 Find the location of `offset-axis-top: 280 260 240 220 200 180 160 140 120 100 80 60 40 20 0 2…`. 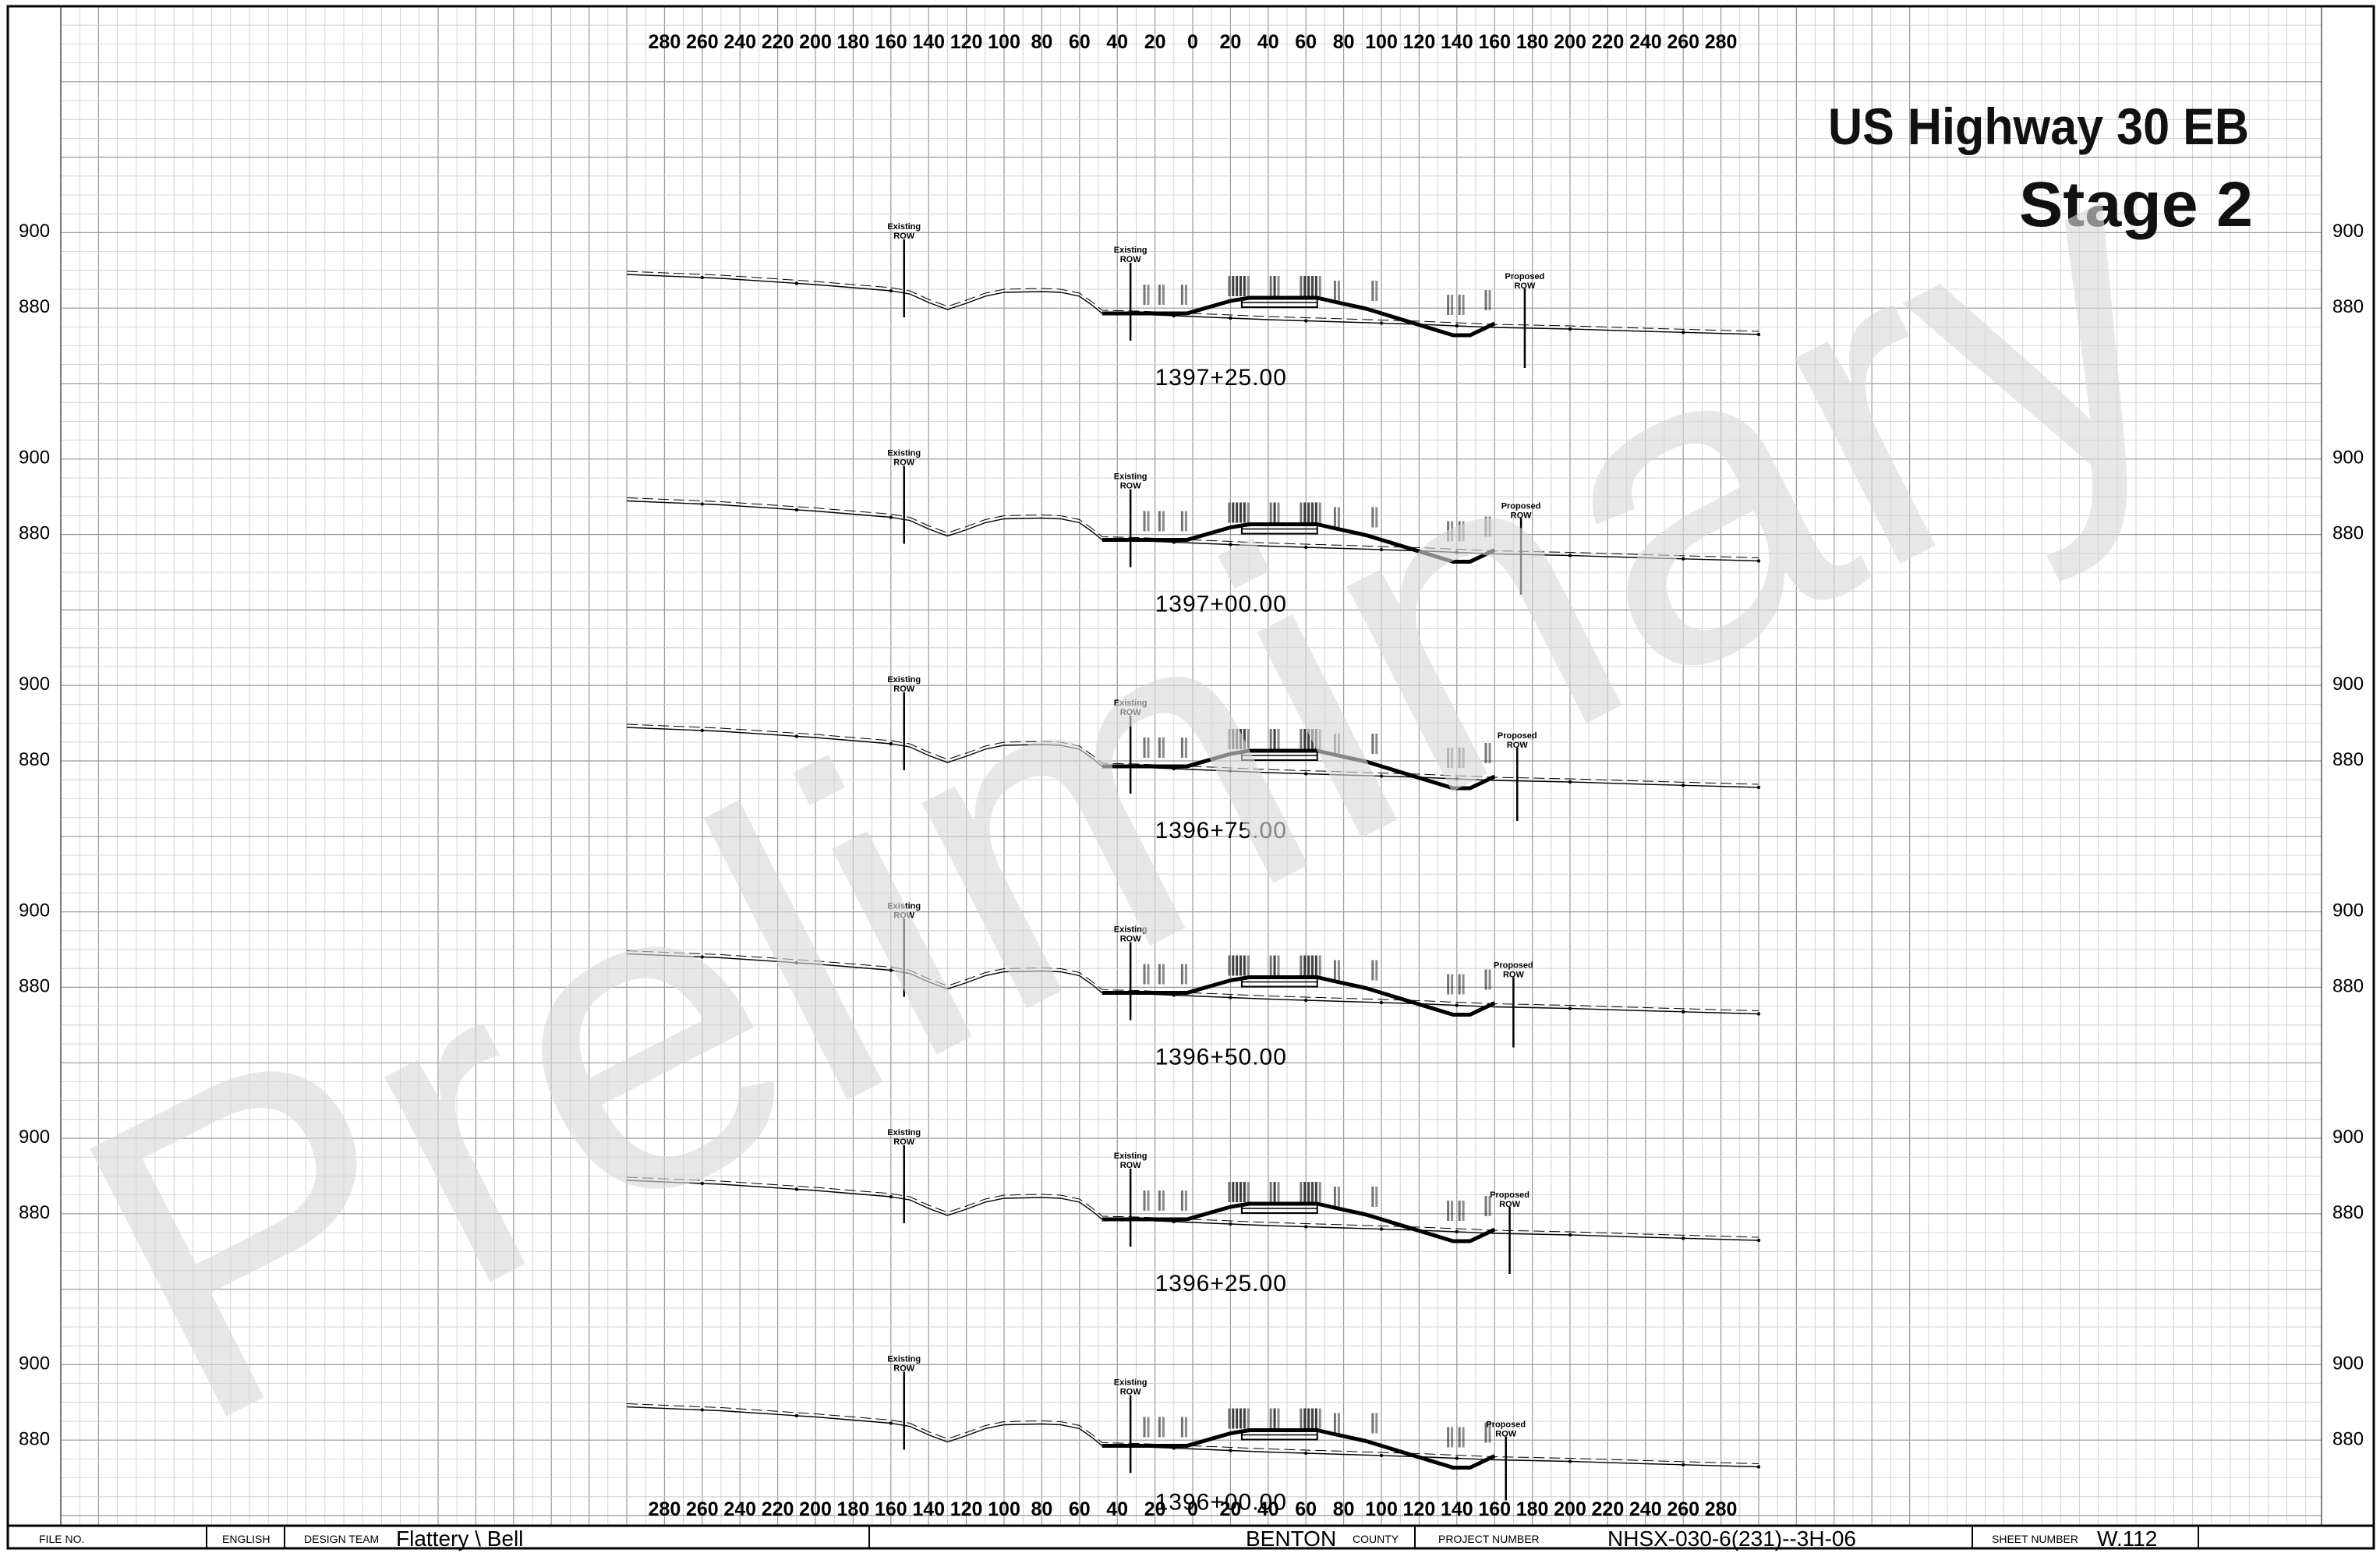

offset-axis-top: 280 260 240 220 200 180 160 140 120 100 80 60 40 20 0 2… is located at coordinates (1193, 42).